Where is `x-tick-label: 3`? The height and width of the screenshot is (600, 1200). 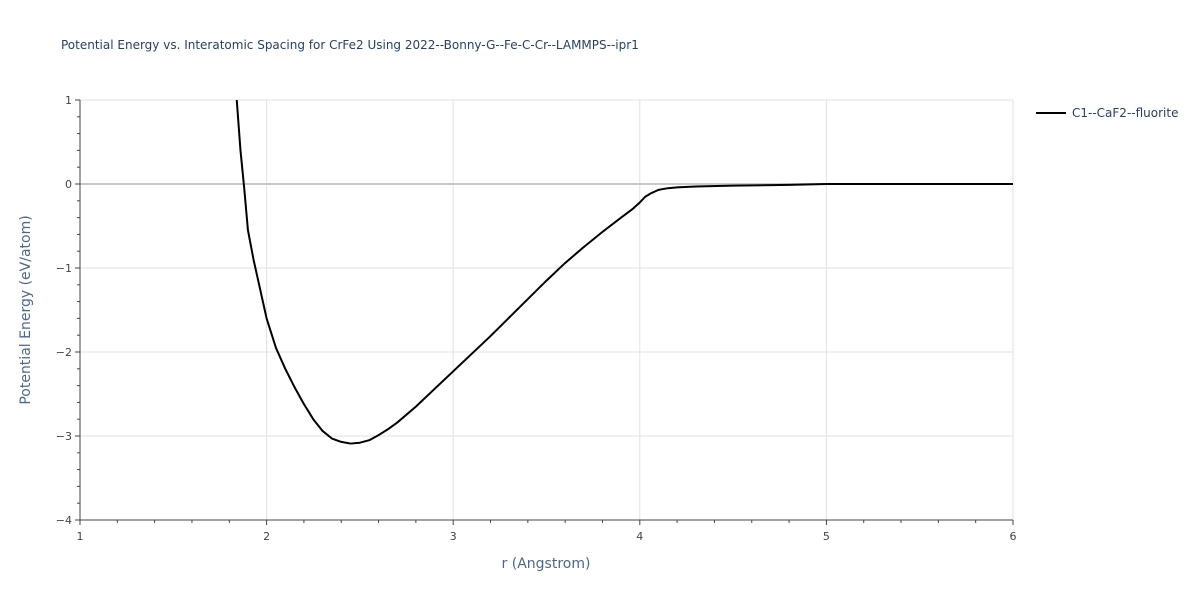 x-tick-label: 3 is located at coordinates (453, 536).